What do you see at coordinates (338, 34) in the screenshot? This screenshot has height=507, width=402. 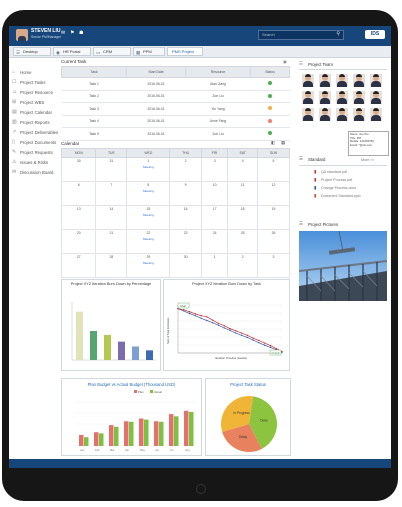 I see `search-icon: ⚲` at bounding box center [338, 34].